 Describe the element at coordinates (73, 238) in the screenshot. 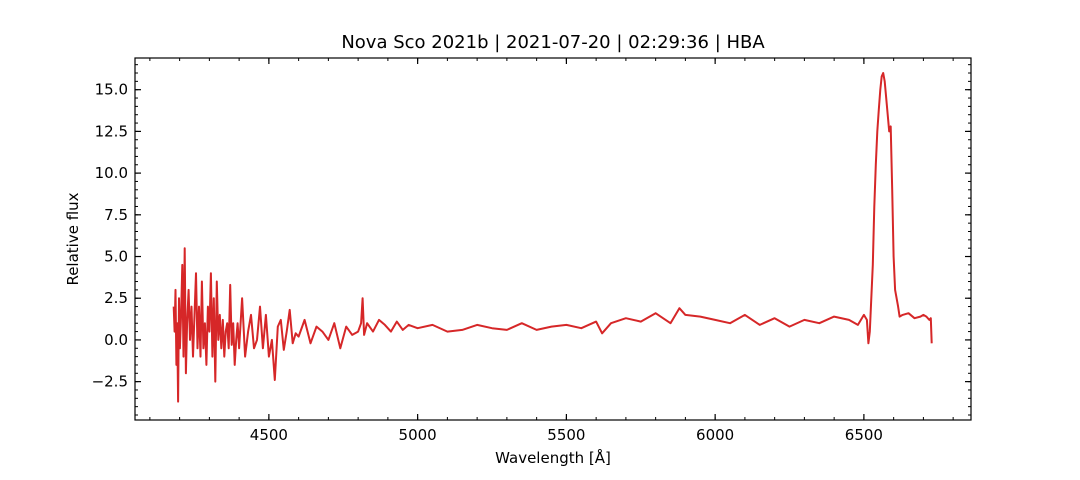

I see `y-axis-label: Relative flux` at that location.